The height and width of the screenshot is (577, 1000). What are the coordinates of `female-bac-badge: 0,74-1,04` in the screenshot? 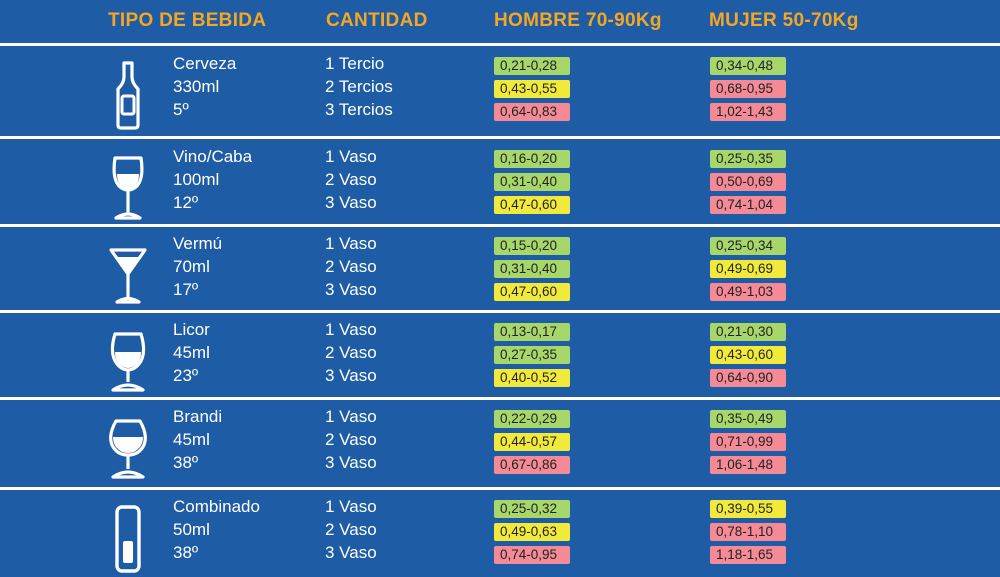 It's located at (748, 205).